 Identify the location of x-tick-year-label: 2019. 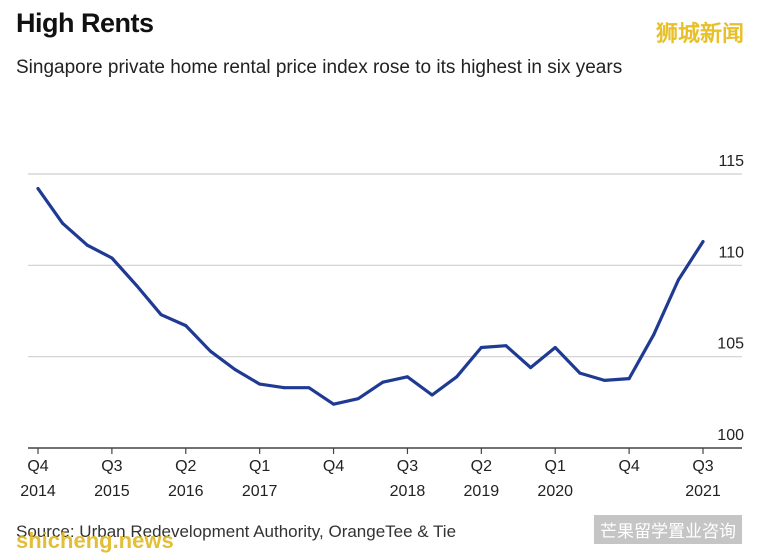
(482, 491).